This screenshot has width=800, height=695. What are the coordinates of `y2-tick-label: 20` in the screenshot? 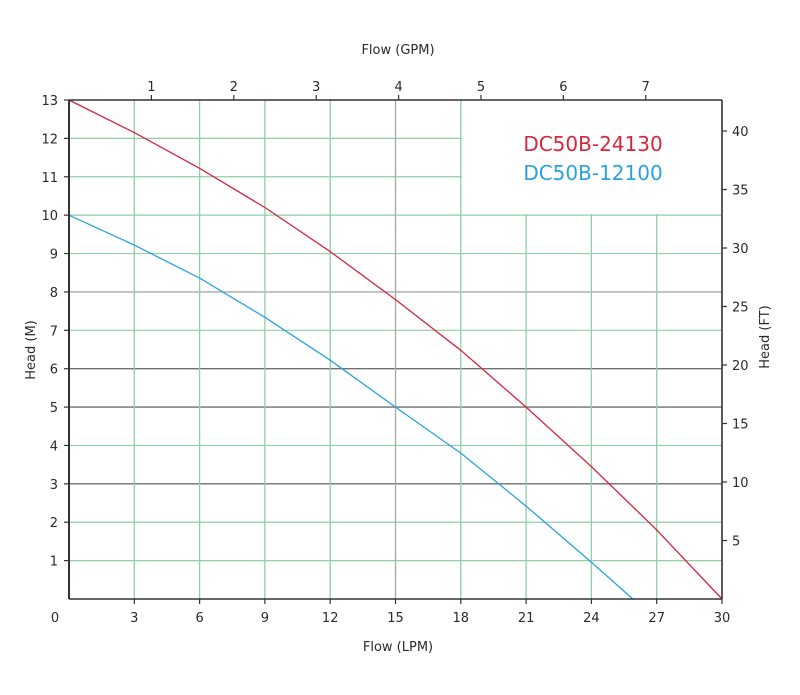 It's located at (740, 366).